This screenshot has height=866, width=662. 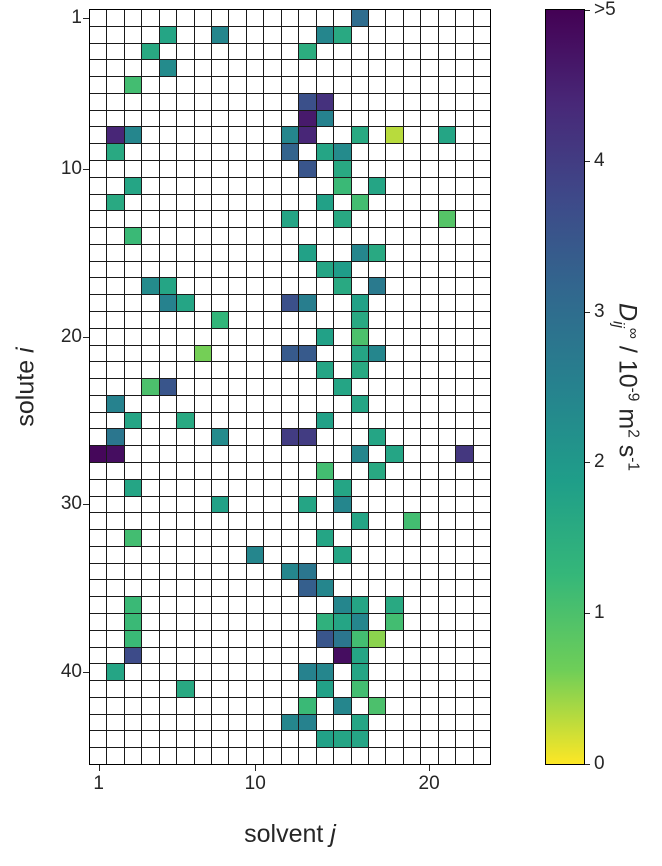 I want to click on colorbar, so click(x=565, y=387).